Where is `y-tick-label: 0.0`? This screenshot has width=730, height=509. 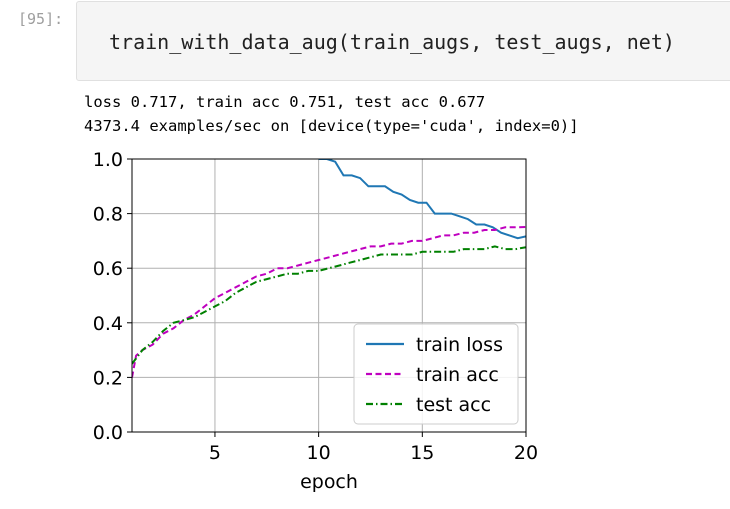 y-tick-label: 0.0 is located at coordinates (108, 433).